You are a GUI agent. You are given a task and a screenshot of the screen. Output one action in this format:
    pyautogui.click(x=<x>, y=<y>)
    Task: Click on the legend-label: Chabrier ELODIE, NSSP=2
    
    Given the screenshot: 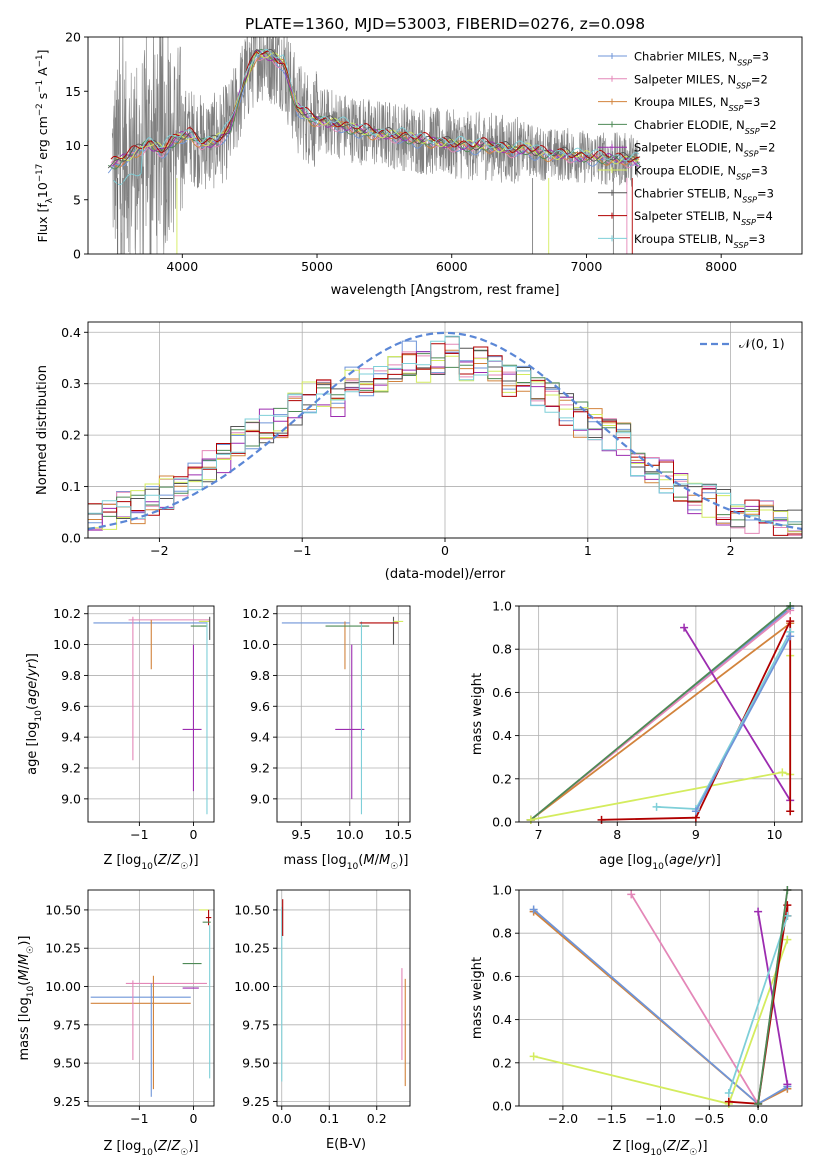 What is the action you would take?
    pyautogui.click(x=705, y=127)
    